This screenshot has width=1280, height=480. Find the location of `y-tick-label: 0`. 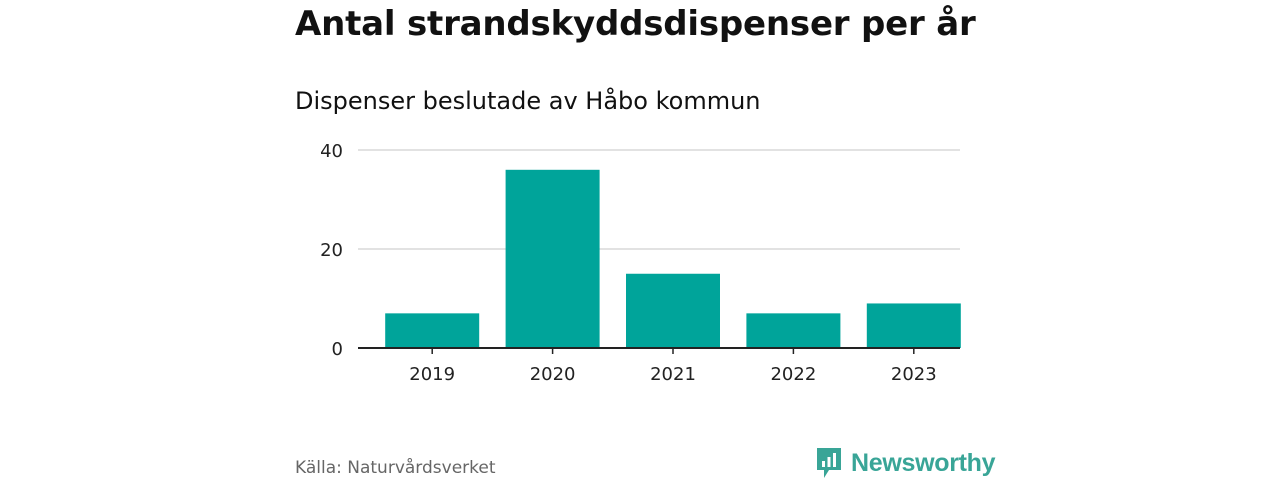

y-tick-label: 0 is located at coordinates (337, 349).